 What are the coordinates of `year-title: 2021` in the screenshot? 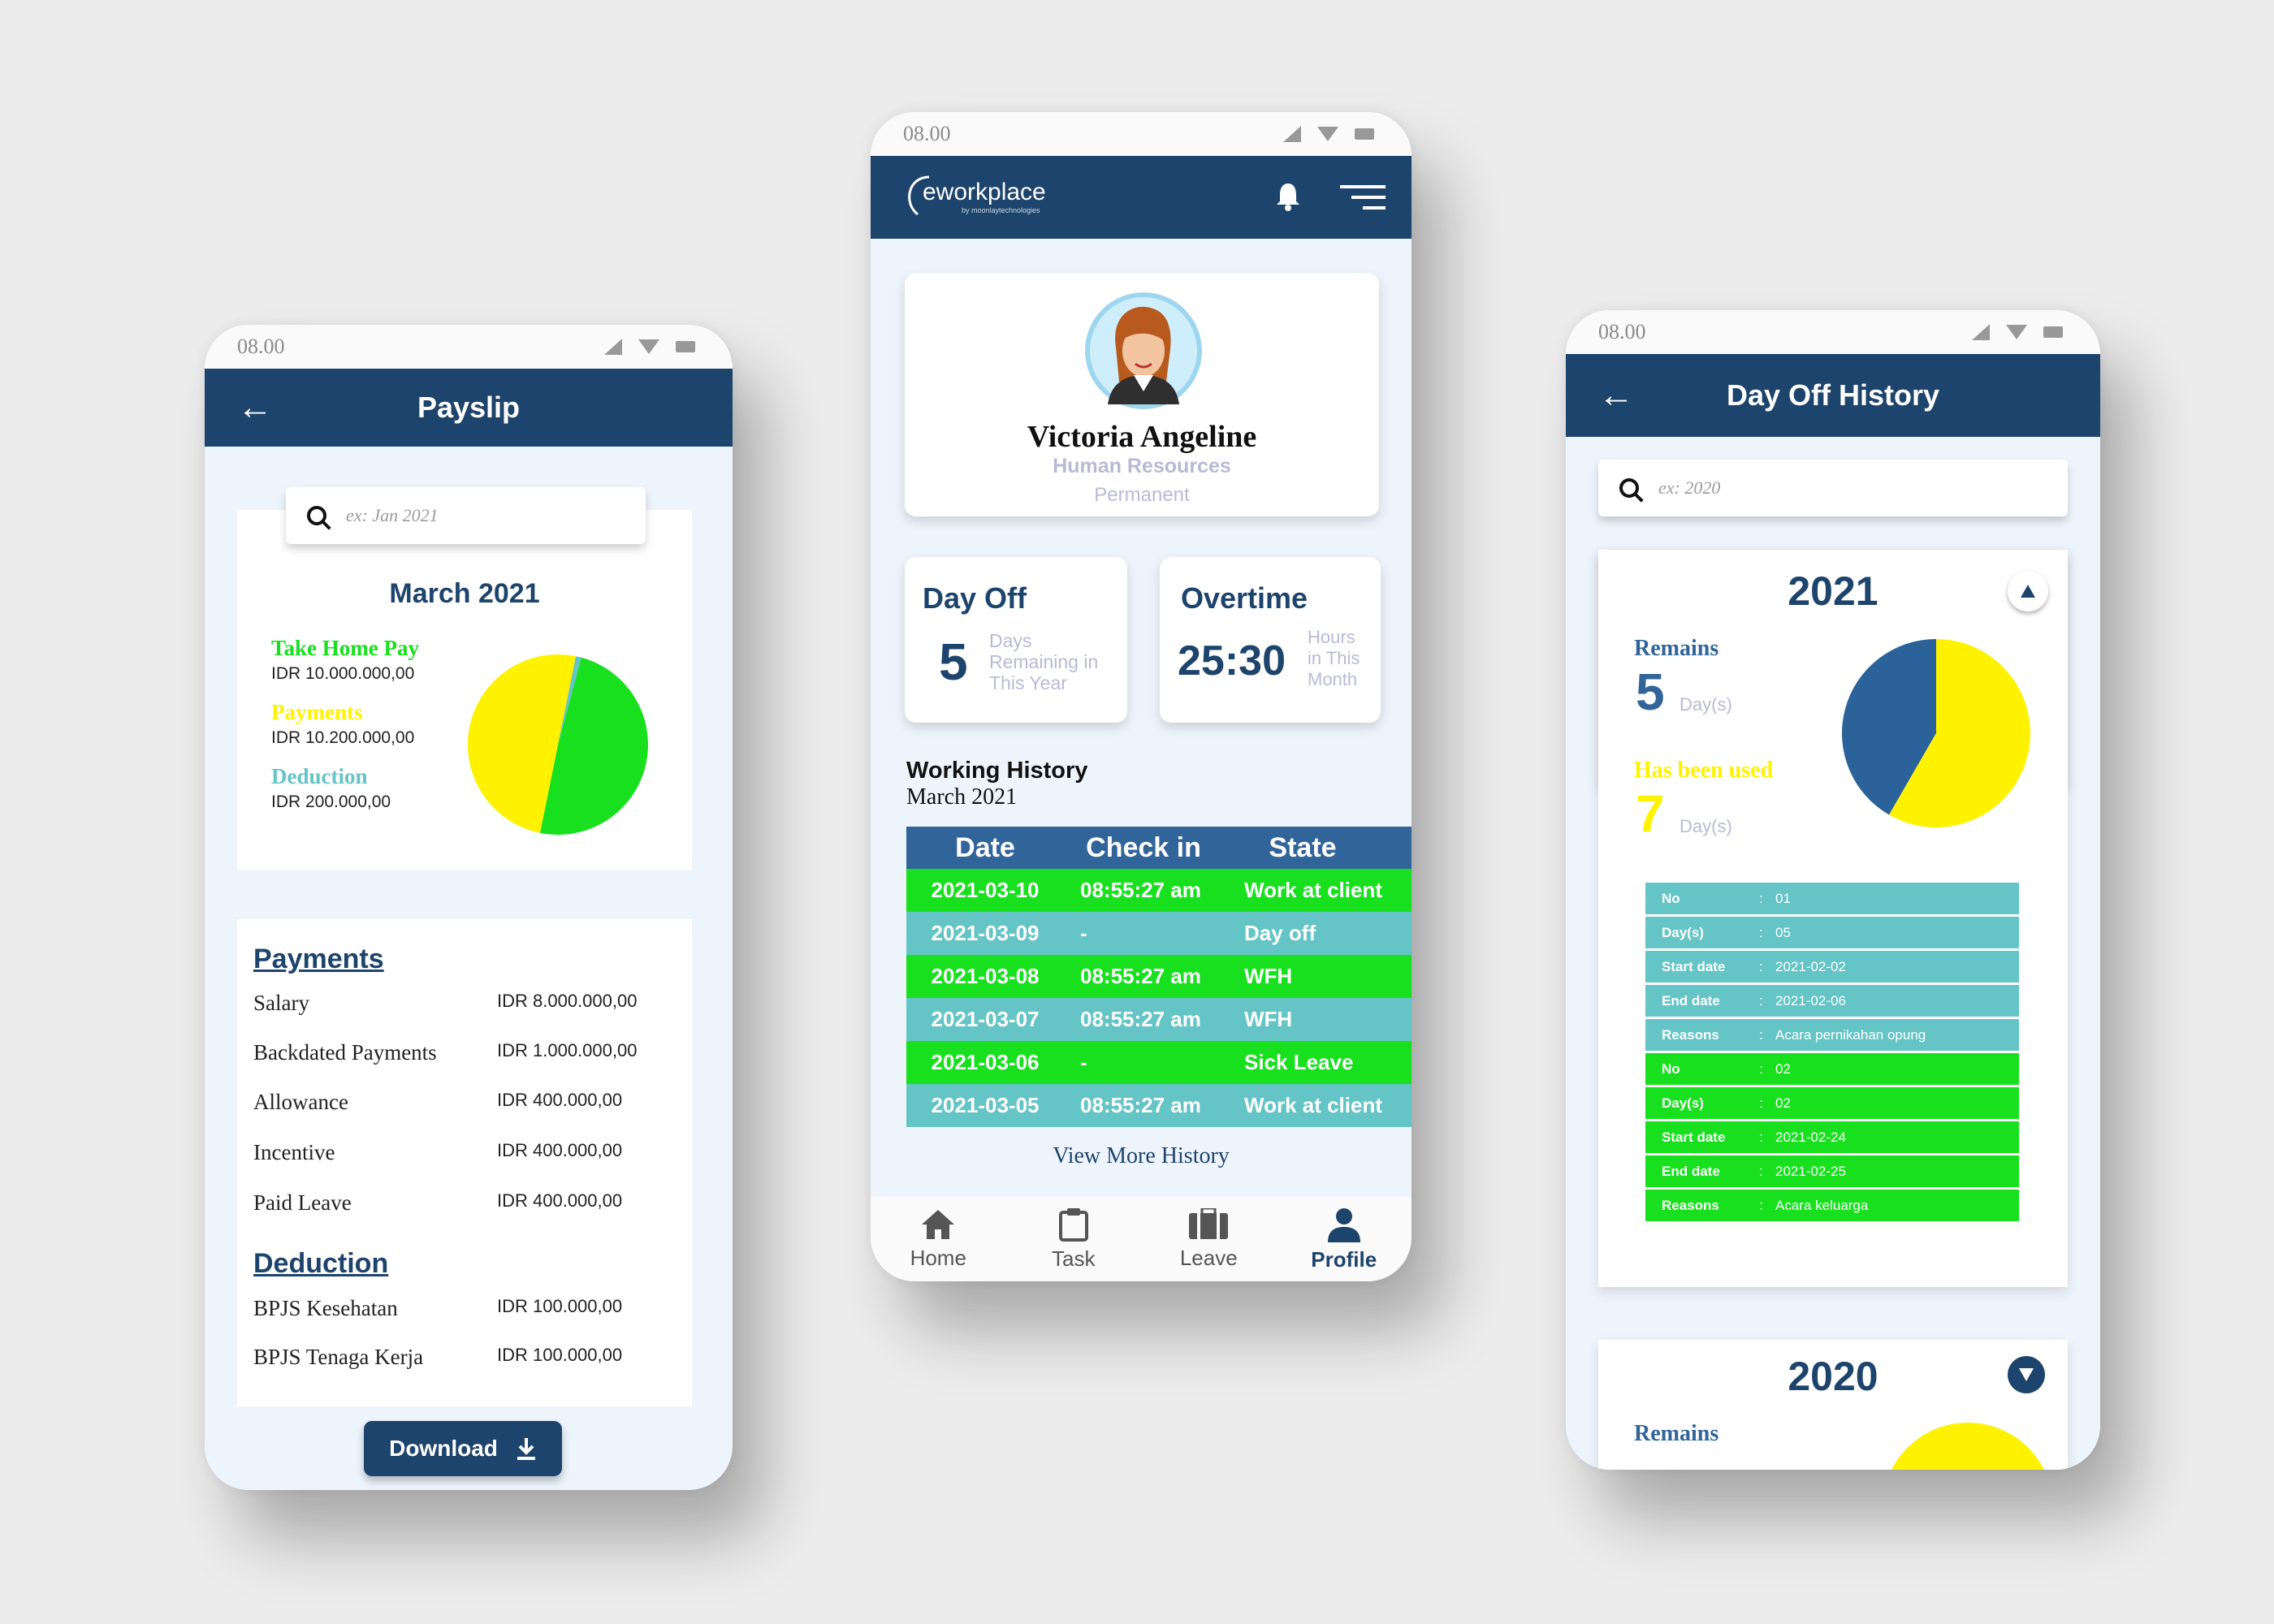 It's located at (1833, 591).